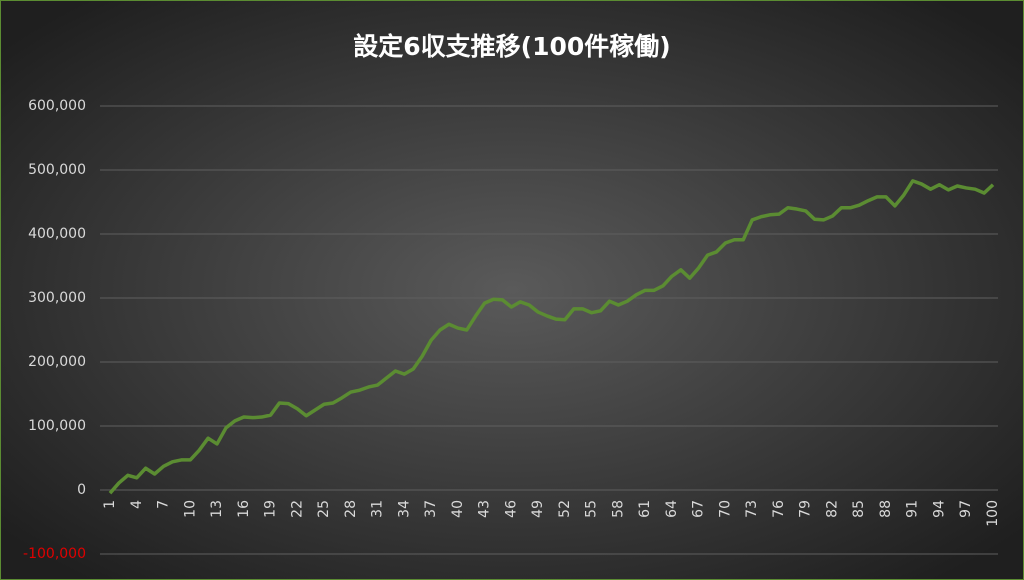 The height and width of the screenshot is (580, 1024). What do you see at coordinates (324, 509) in the screenshot?
I see `x-tick-label: 25` at bounding box center [324, 509].